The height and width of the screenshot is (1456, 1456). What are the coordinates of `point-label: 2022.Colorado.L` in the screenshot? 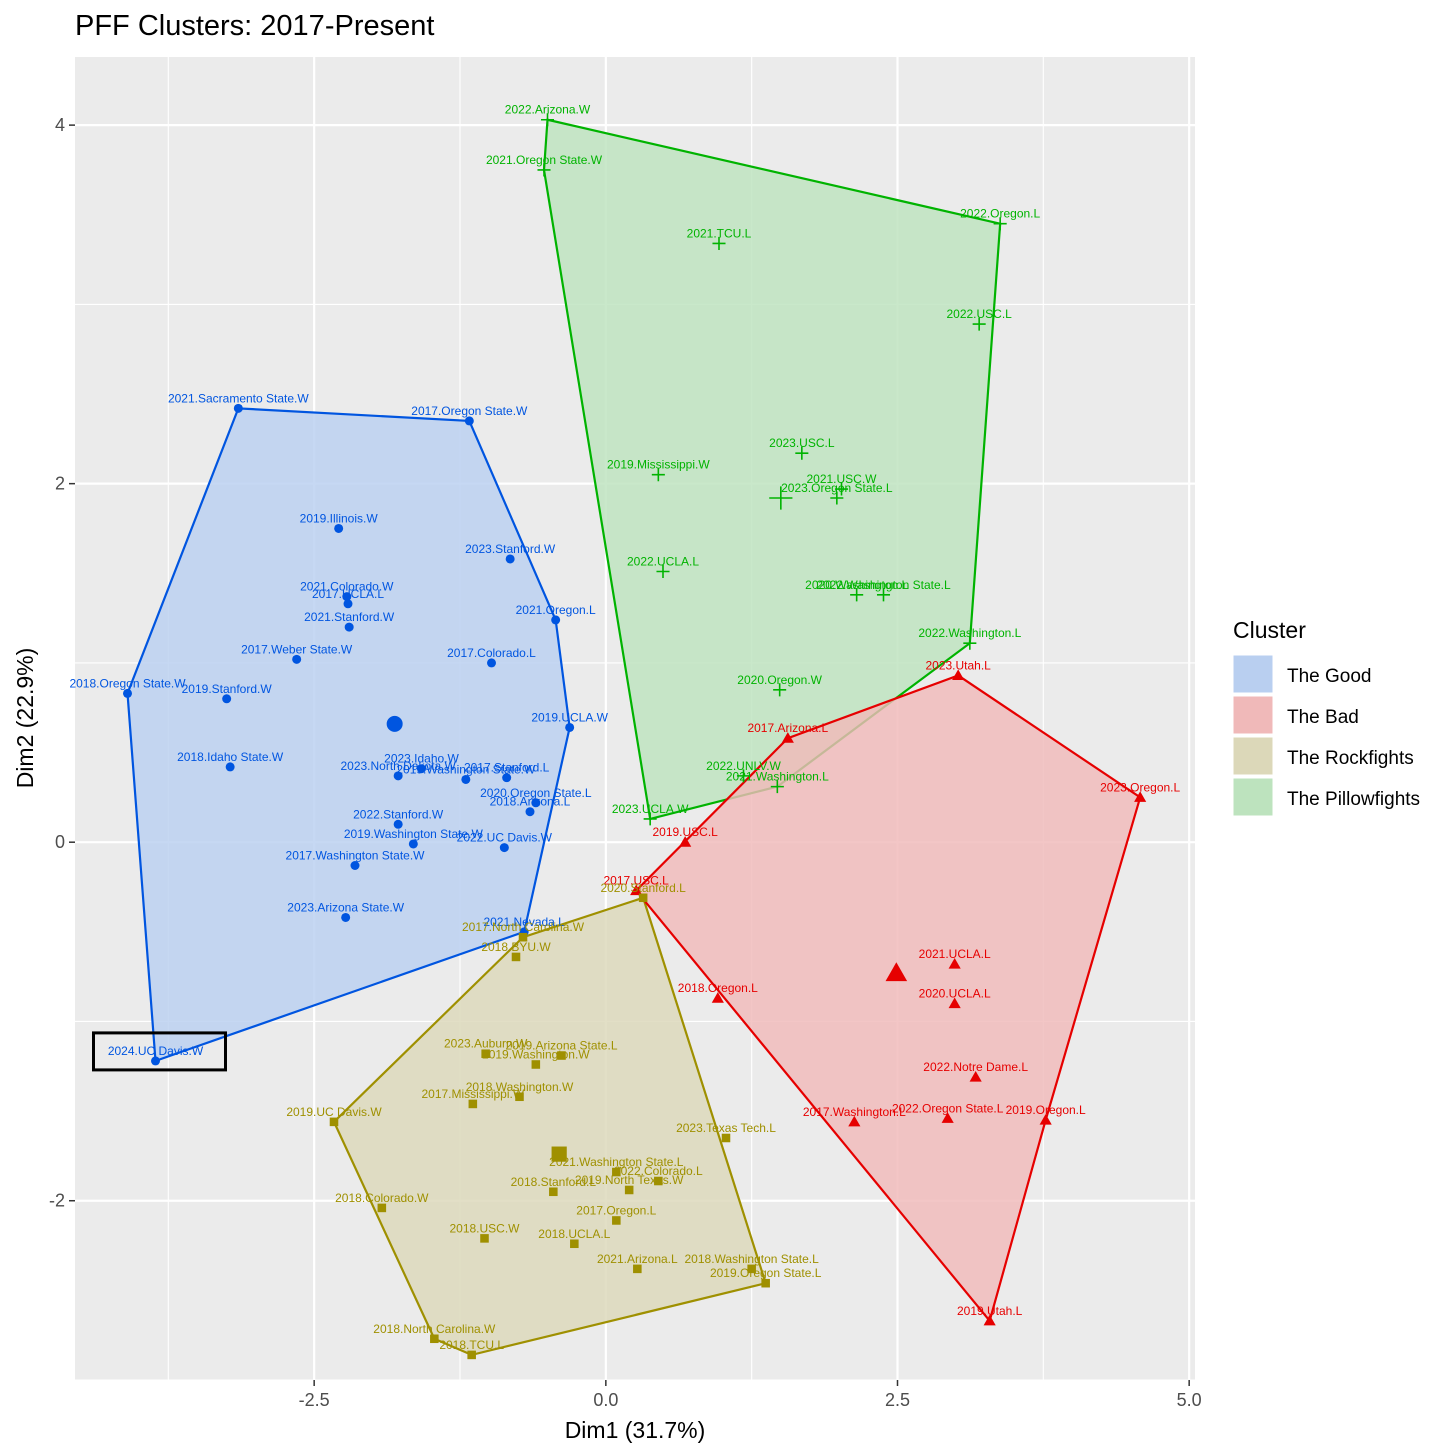 It's located at (658, 1171).